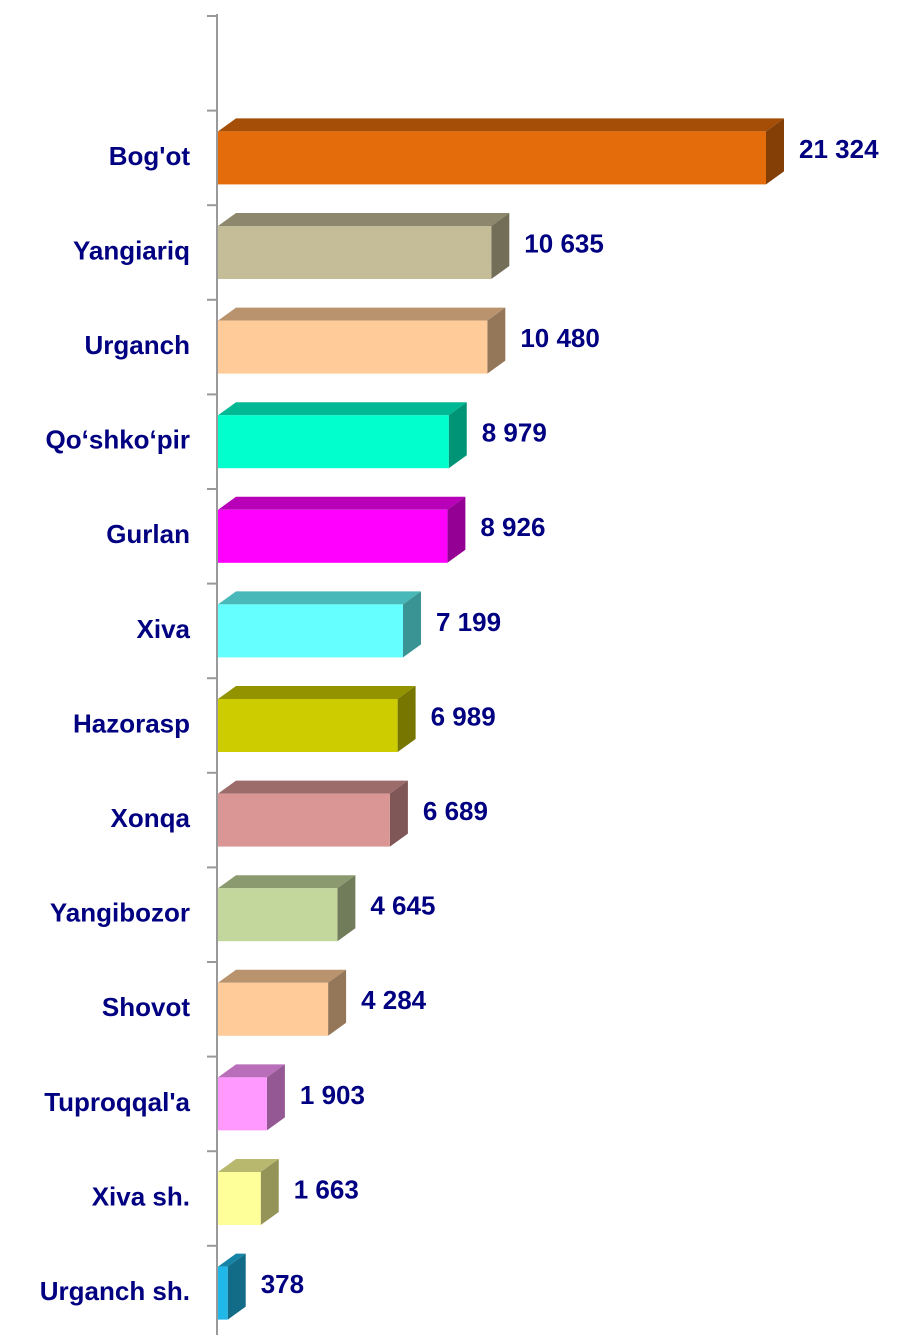  What do you see at coordinates (150, 156) in the screenshot?
I see `category-label: Bog'ot` at bounding box center [150, 156].